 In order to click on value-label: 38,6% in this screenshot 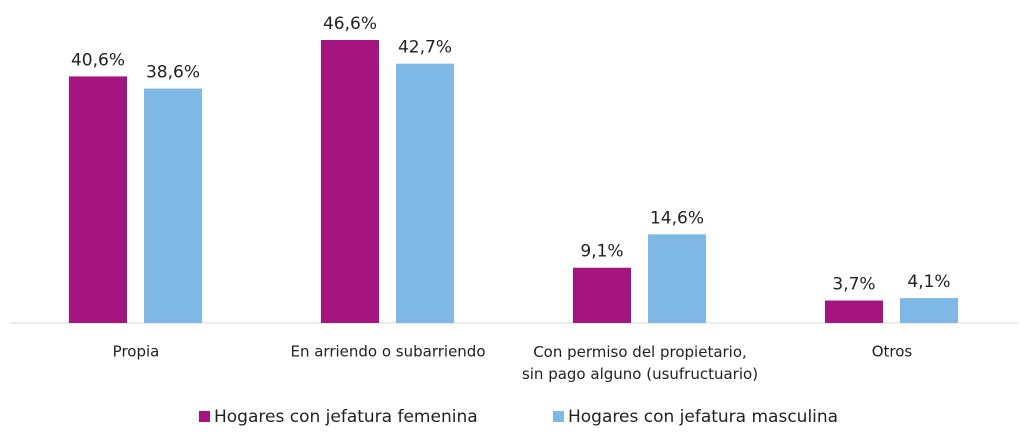, I will do `click(173, 73)`.